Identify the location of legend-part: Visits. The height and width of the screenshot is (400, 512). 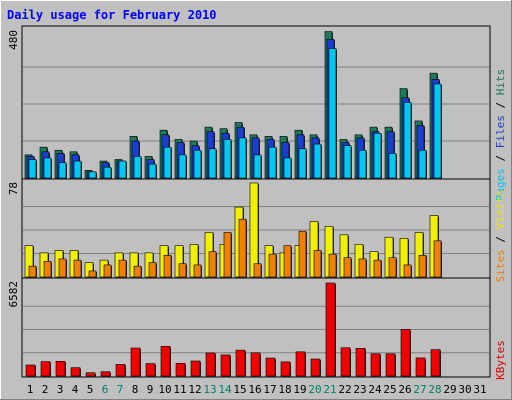
(500, 210).